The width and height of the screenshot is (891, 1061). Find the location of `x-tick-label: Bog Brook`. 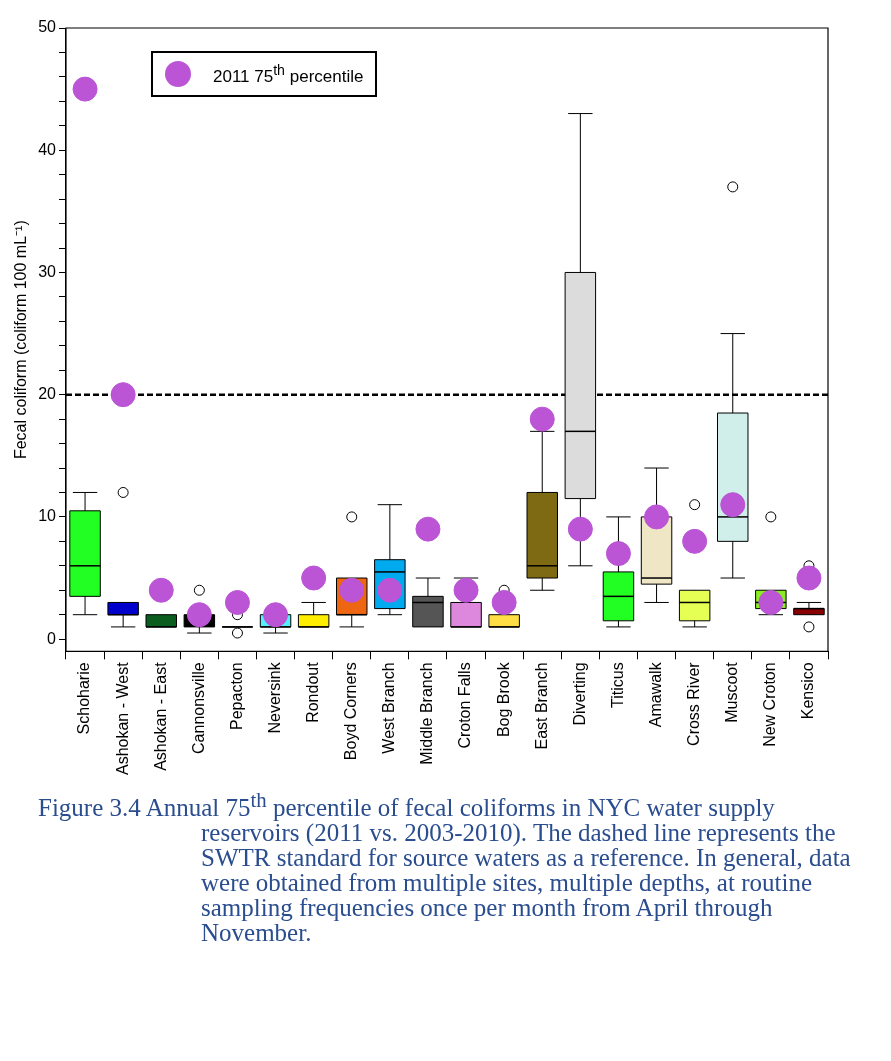

x-tick-label: Bog Brook is located at coordinates (503, 699).